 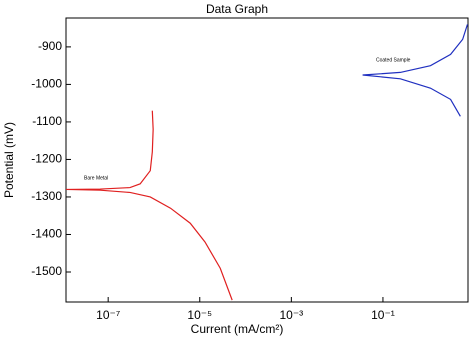 What do you see at coordinates (46, 159) in the screenshot?
I see `y-tick-label: -1200` at bounding box center [46, 159].